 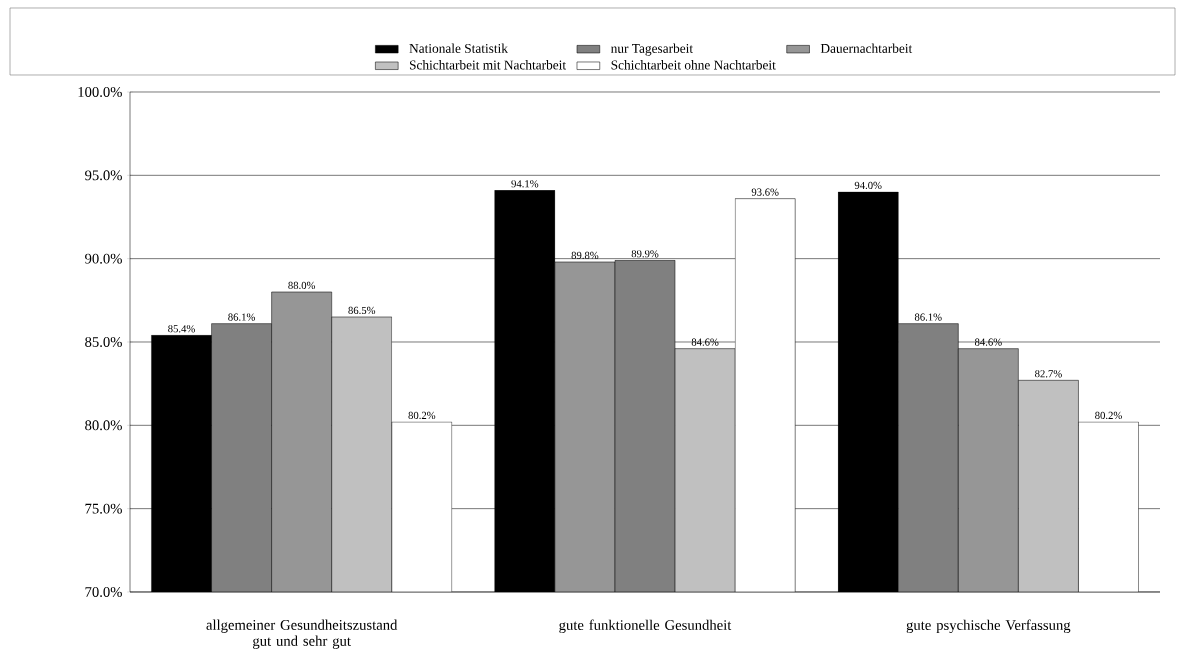 I want to click on legend-label: nur Tagesarbeit, so click(x=652, y=49).